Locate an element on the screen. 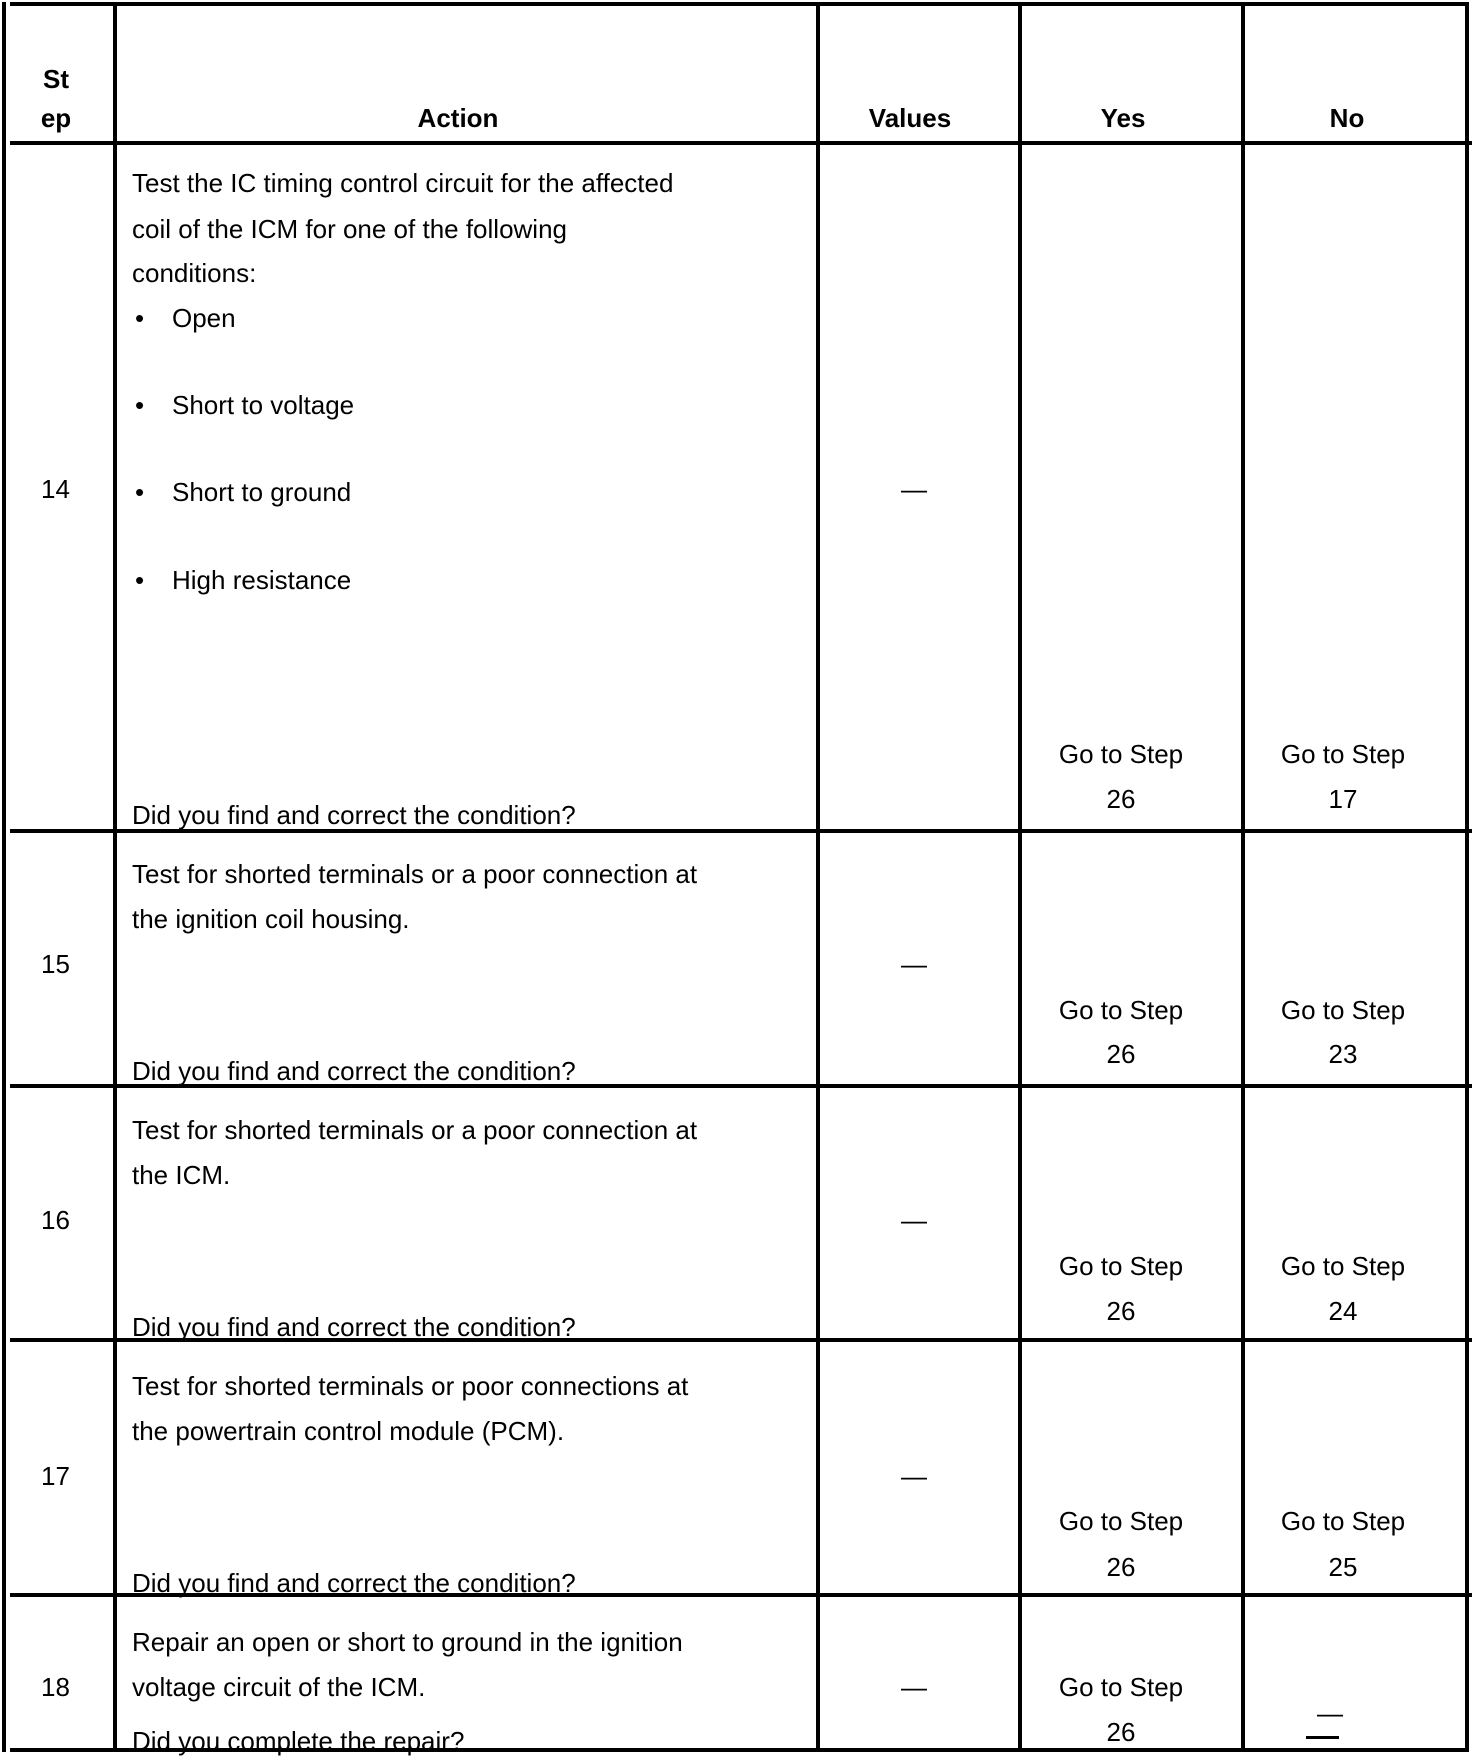 The image size is (1472, 1756). header-step: ep is located at coordinates (56, 118).